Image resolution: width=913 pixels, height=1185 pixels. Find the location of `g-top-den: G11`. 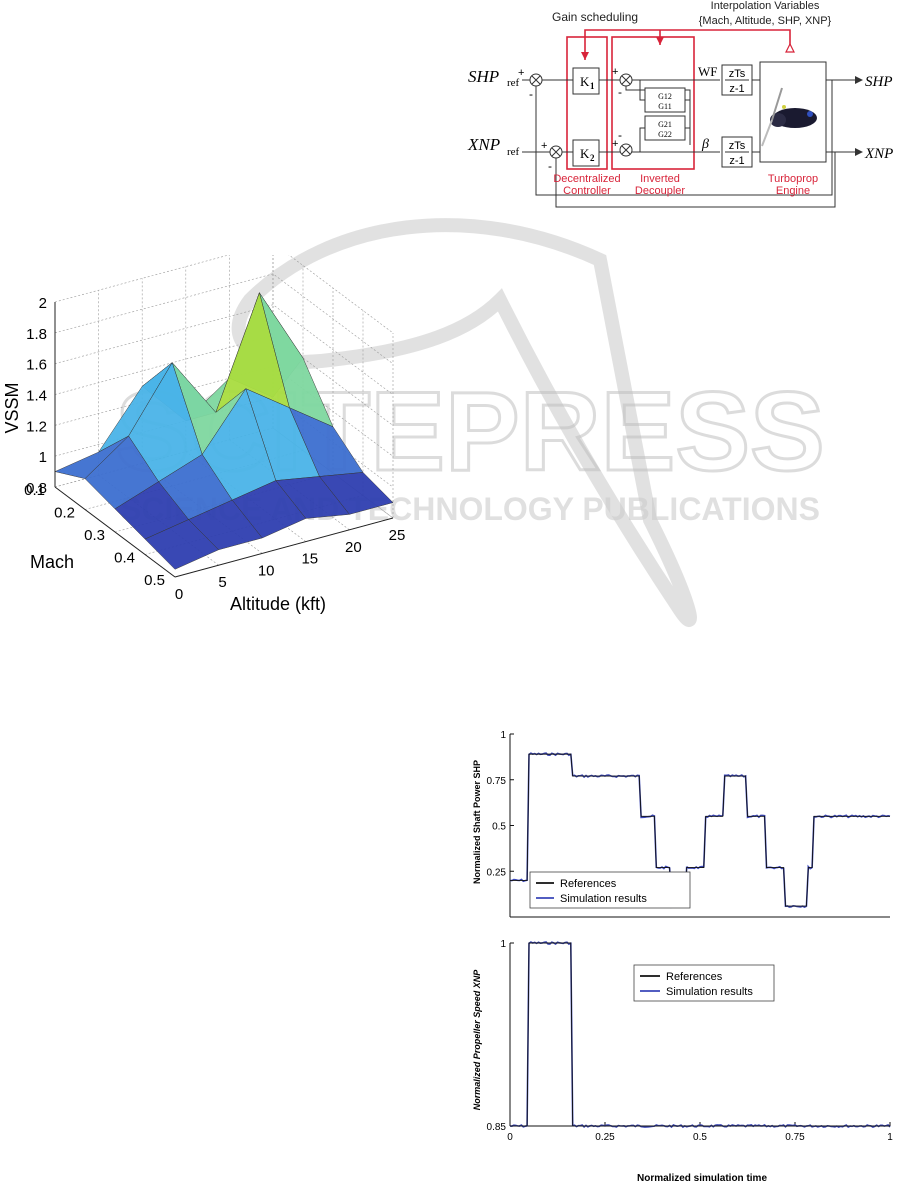

g-top-den: G11 is located at coordinates (664, 106).